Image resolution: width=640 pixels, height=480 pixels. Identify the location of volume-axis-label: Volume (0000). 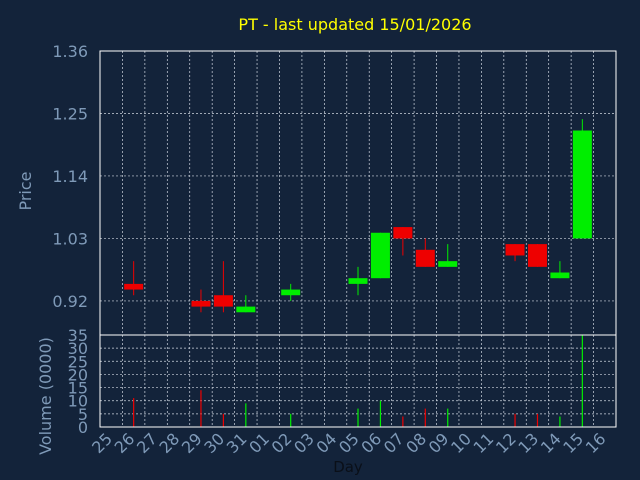
(45, 396).